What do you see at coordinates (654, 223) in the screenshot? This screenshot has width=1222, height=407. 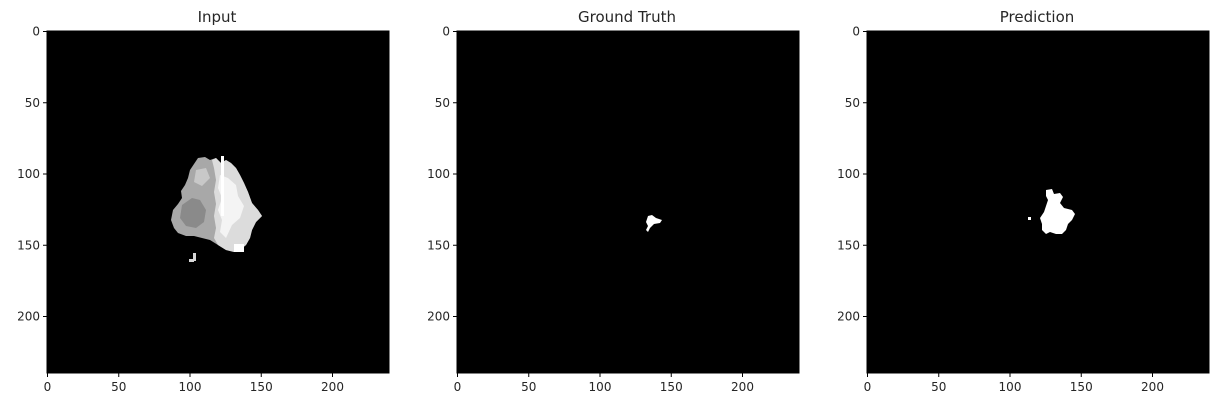 I see `ground-truth-mask` at bounding box center [654, 223].